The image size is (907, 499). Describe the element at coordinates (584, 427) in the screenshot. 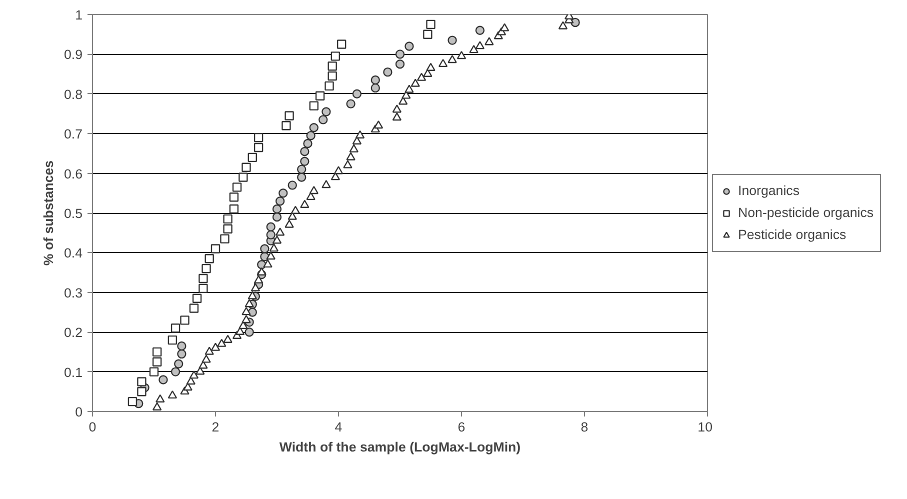

I see `x-tick-label: 8` at that location.